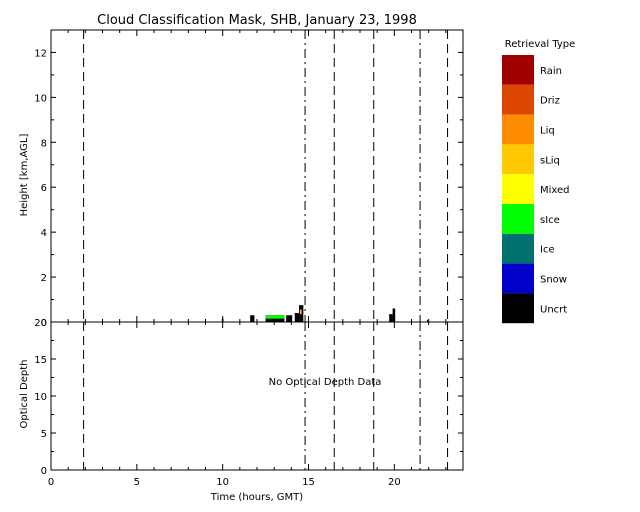 Image resolution: width=640 pixels, height=512 pixels. What do you see at coordinates (24, 394) in the screenshot?
I see `optical-depth-axis-label: Optical Depth` at bounding box center [24, 394].